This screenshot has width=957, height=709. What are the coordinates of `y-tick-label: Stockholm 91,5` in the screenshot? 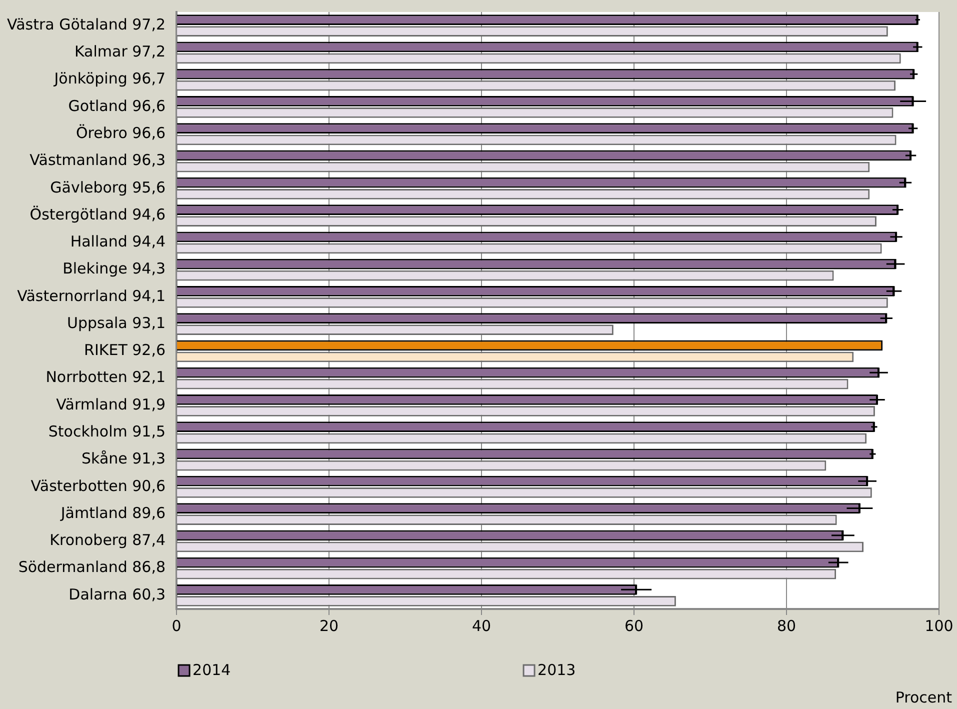 It's located at (107, 431).